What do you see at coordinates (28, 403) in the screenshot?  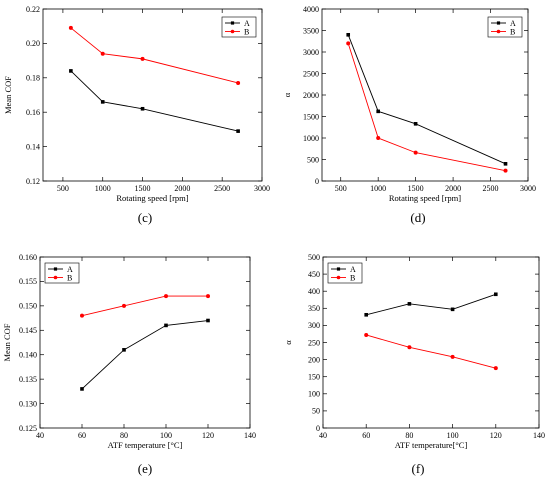 I see `y-tick-label: 0.130` at bounding box center [28, 403].